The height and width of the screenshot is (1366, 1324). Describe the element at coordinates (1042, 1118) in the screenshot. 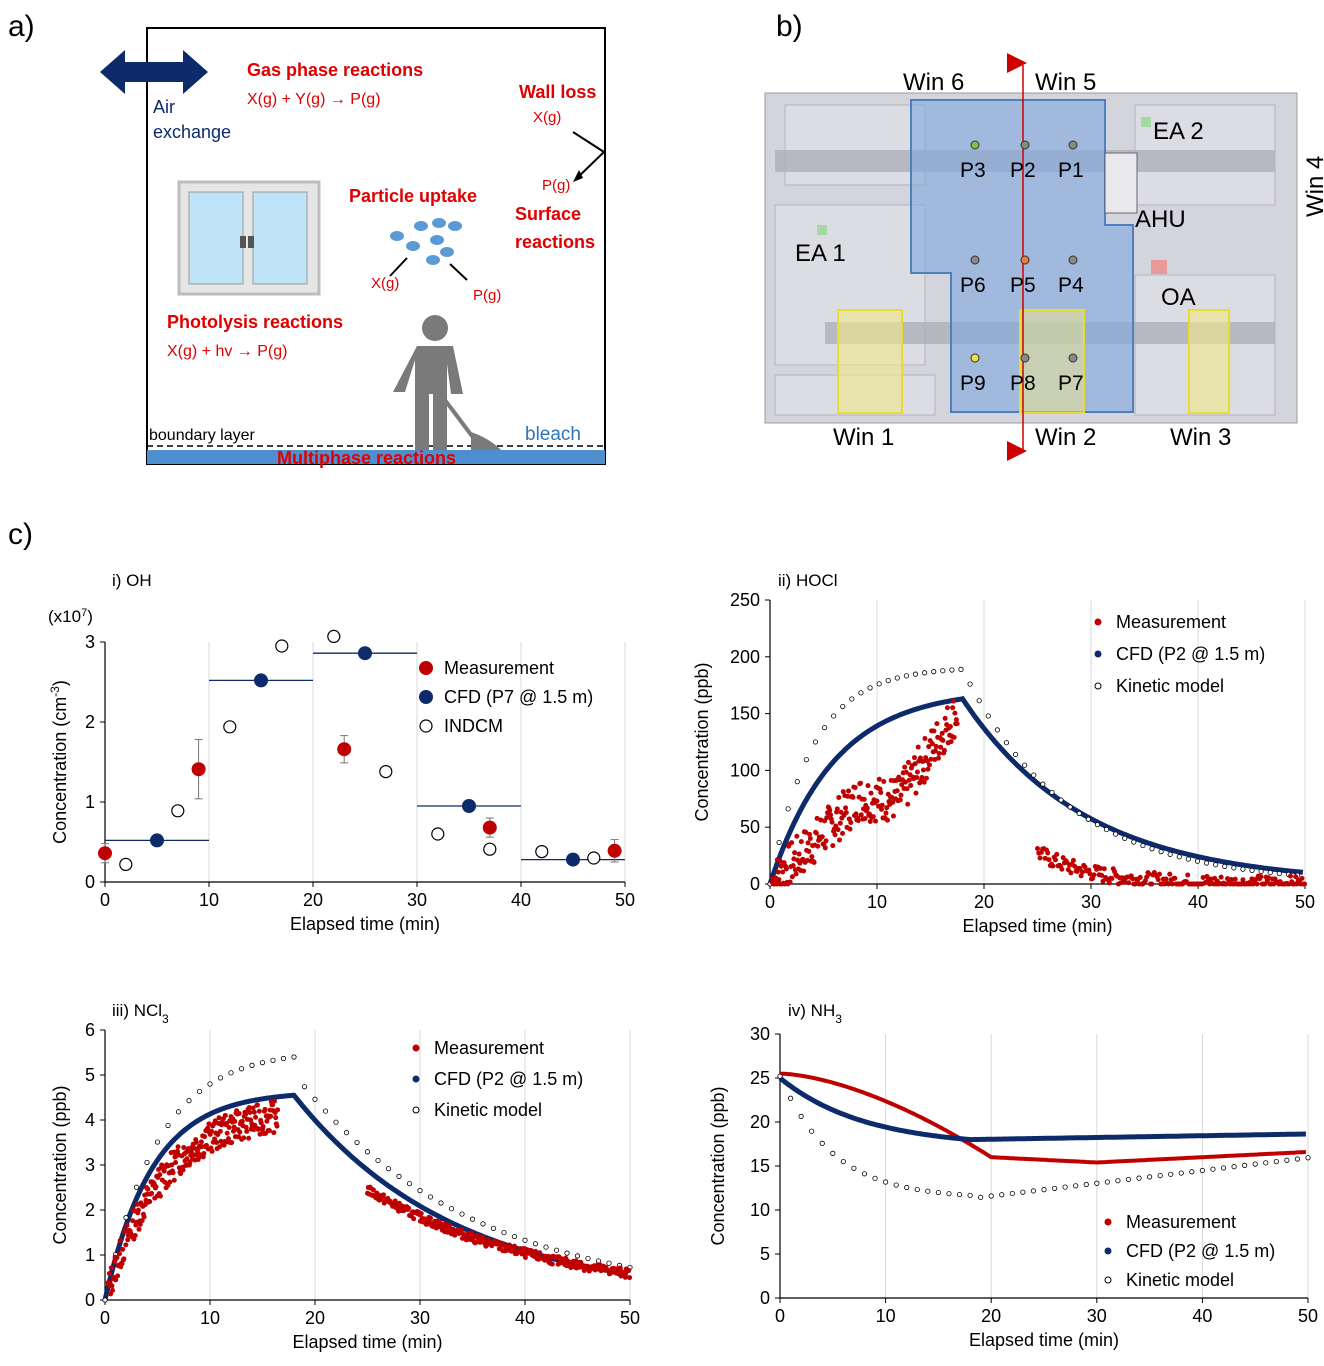

I see `nh3-measurement-line` at that location.